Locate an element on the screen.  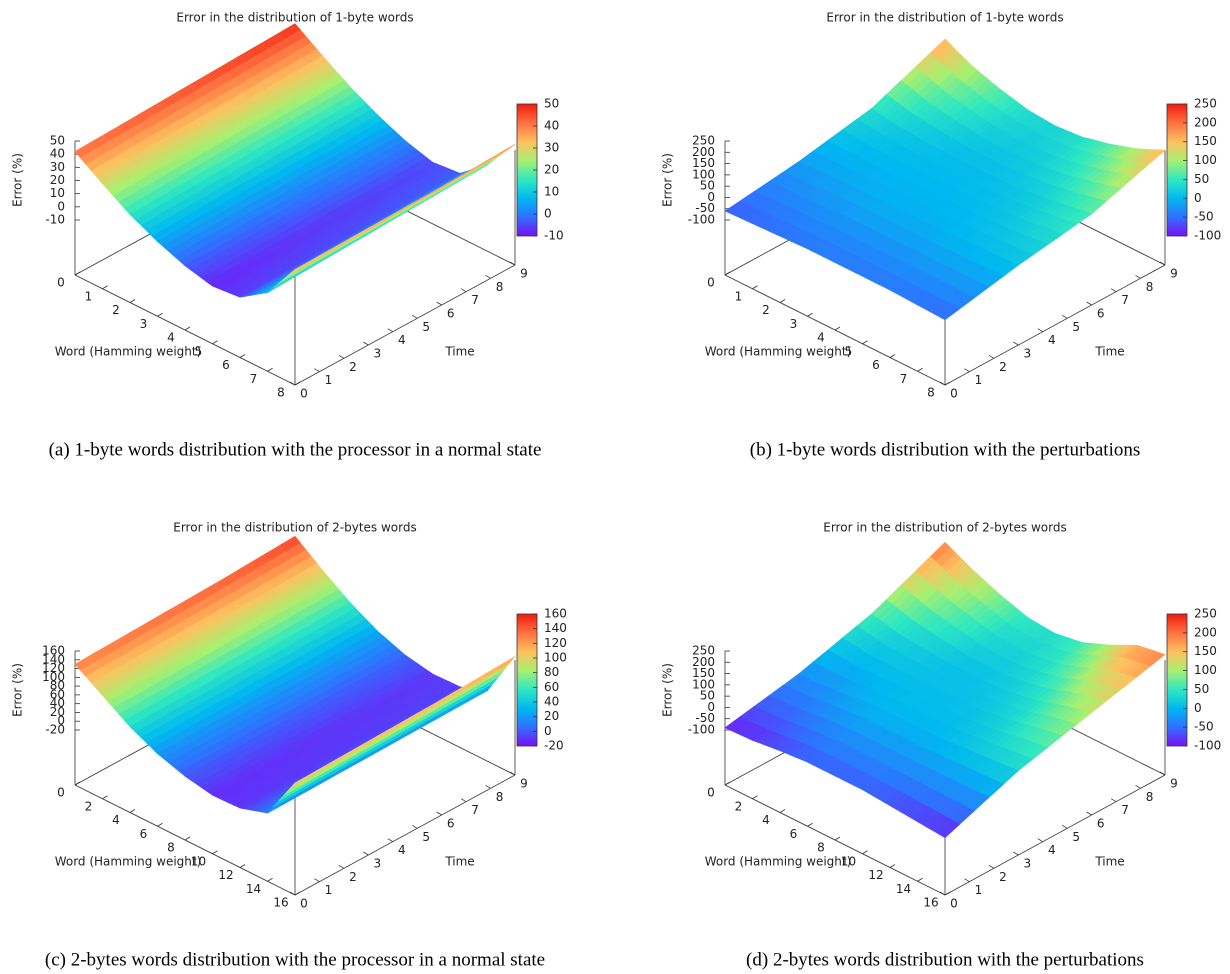
colorbar-tick-label: 10 is located at coordinates (551, 192).